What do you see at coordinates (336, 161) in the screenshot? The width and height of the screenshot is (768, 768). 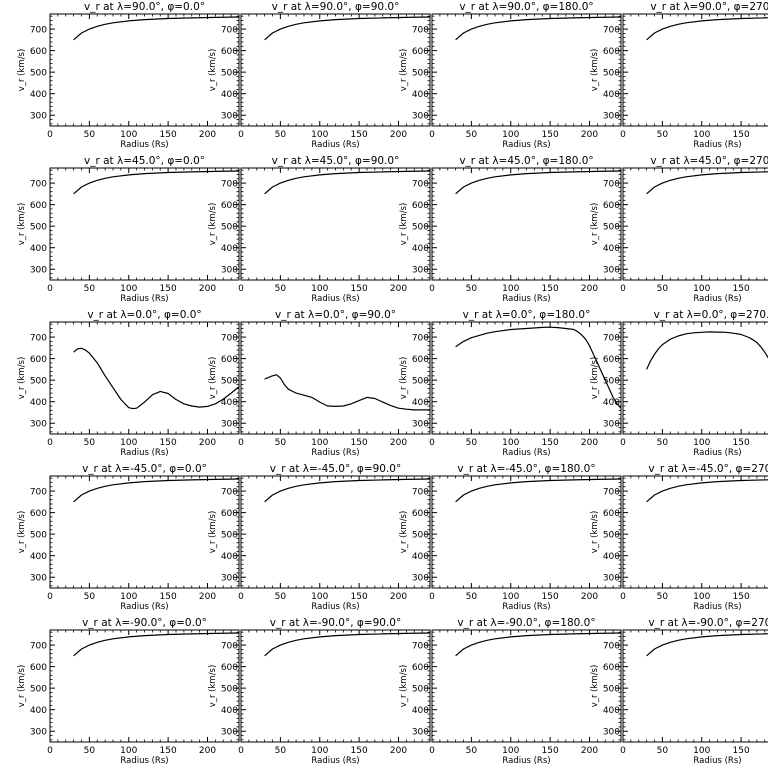 I see `chart-title: v_r at λ=45.0°, φ=90.0°` at bounding box center [336, 161].